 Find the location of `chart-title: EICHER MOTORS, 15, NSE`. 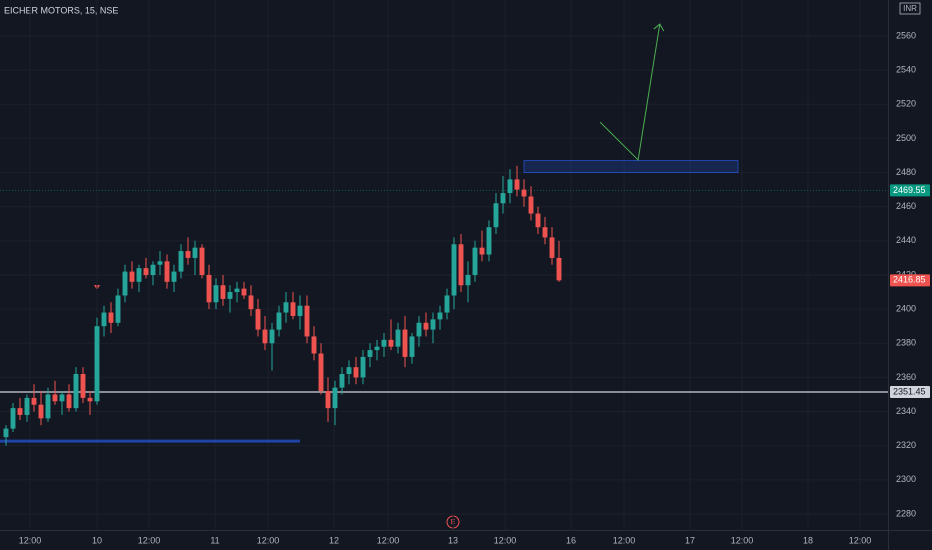

chart-title: EICHER MOTORS, 15, NSE is located at coordinates (61, 10).